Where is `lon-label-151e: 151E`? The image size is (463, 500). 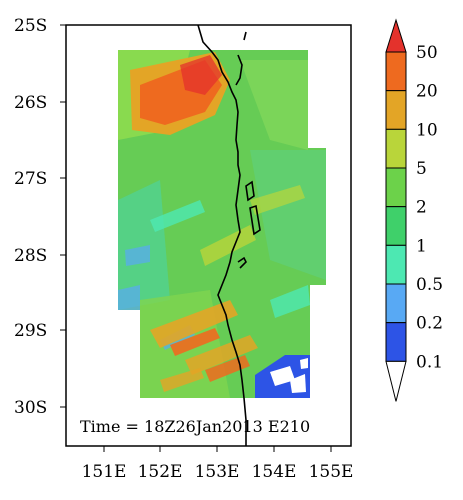
lon-label-151e: 151E is located at coordinates (104, 472).